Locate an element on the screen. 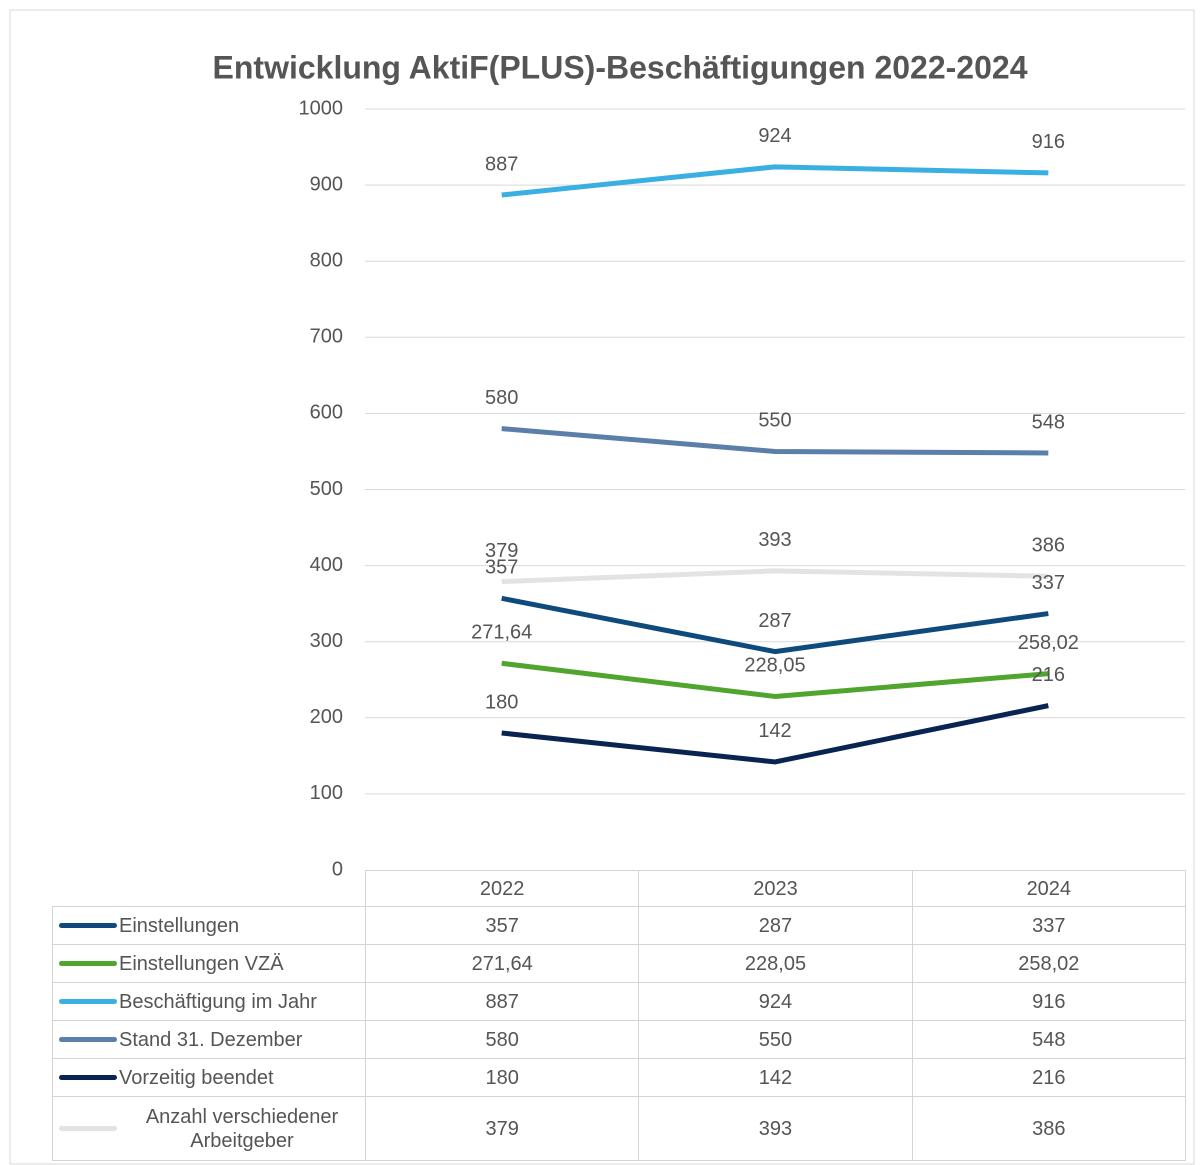 This screenshot has width=1200, height=1165. legend-cell: Einstellungen VZÄ is located at coordinates (209, 963).